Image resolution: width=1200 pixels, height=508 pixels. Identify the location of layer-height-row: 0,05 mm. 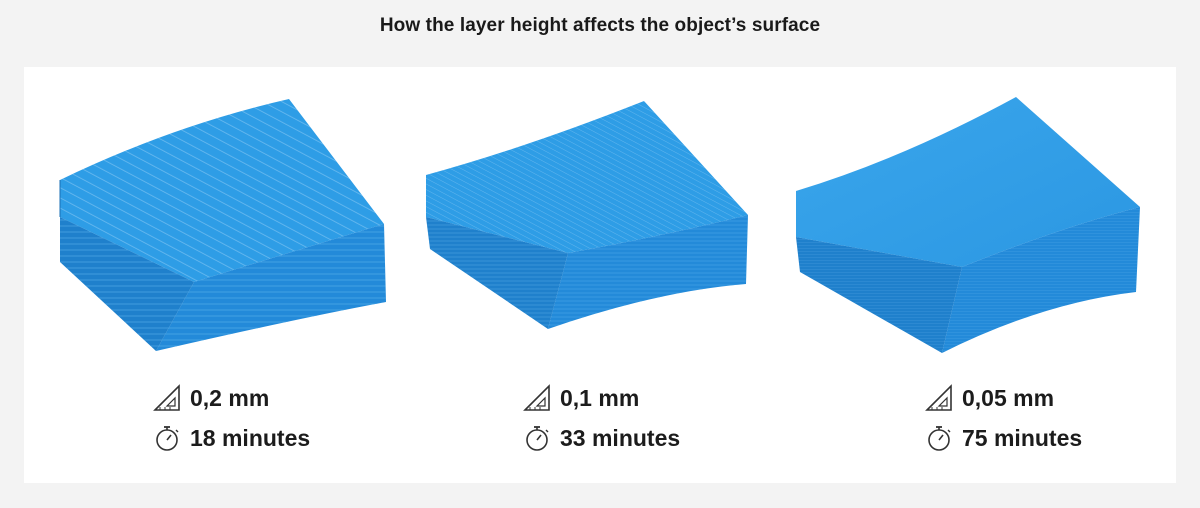
(989, 398).